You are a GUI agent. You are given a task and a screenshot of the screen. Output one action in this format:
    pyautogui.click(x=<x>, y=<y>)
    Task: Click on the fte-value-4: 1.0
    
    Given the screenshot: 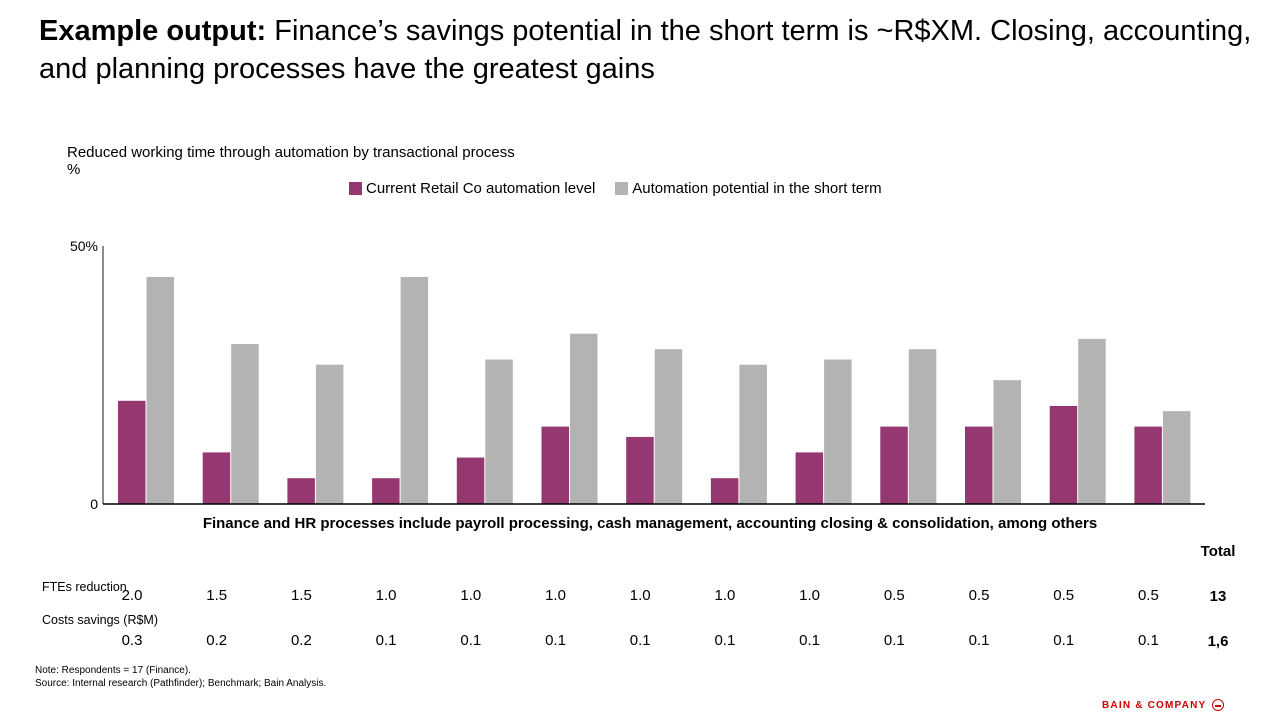 What is the action you would take?
    pyautogui.click(x=386, y=595)
    